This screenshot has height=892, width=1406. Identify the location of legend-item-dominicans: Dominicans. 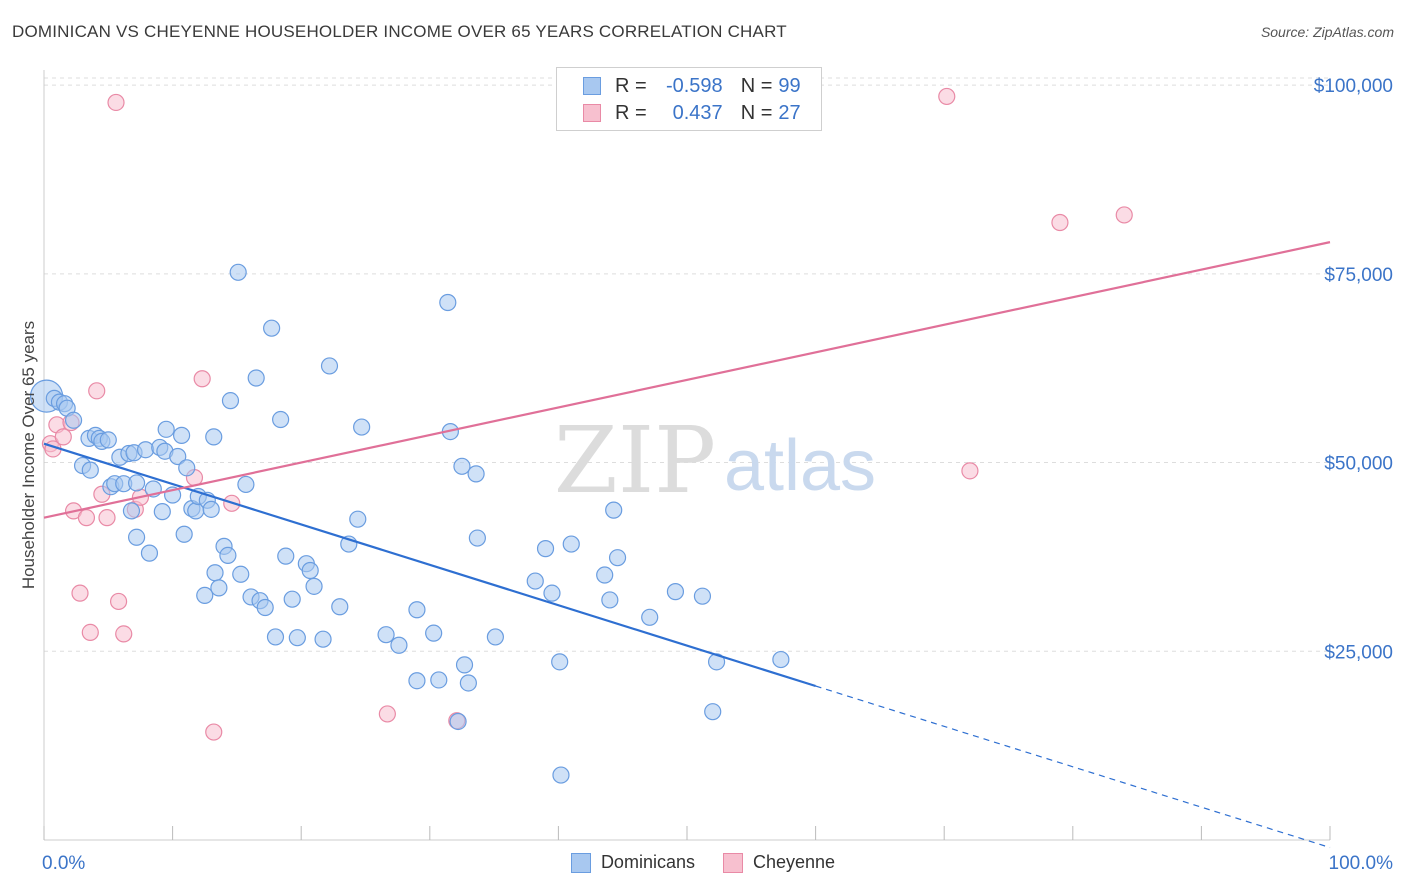
(632, 862).